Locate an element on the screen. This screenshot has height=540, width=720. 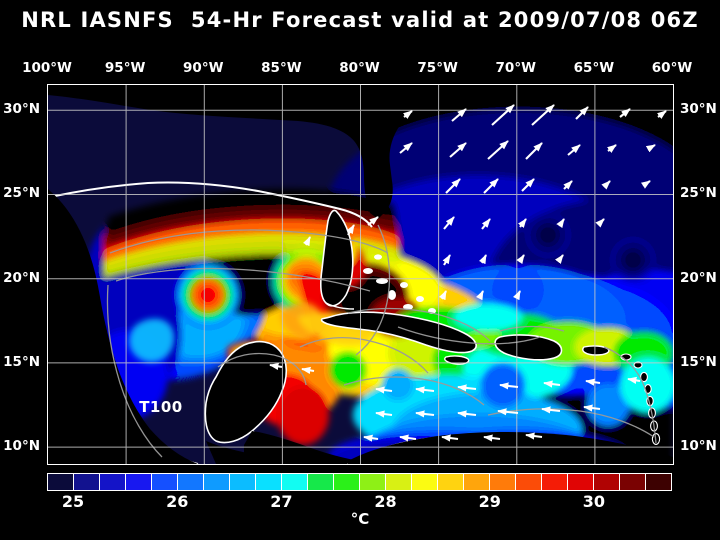
latitude-label-right: 10°N is located at coordinates (698, 446).